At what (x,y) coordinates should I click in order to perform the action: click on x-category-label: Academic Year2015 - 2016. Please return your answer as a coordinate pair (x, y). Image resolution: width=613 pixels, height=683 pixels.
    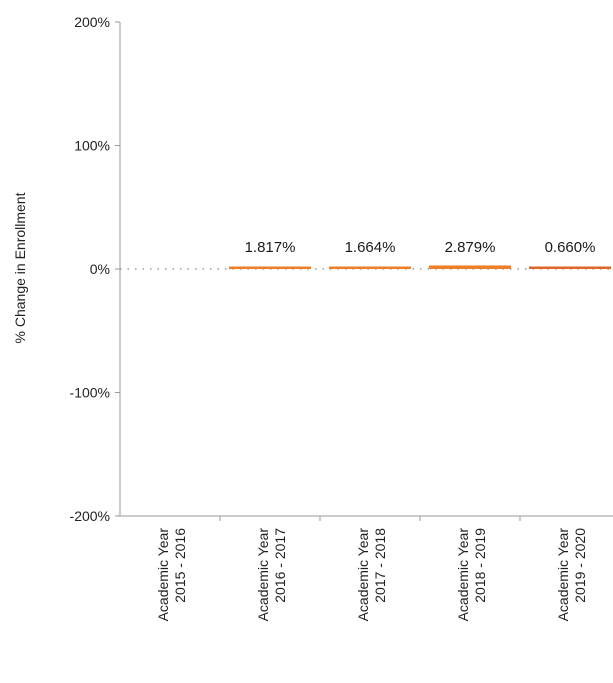
    Looking at the image, I should click on (171, 575).